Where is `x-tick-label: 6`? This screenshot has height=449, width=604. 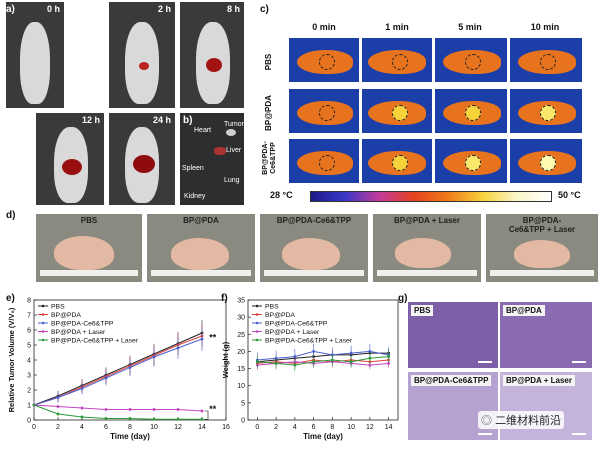 x-tick-label: 6 is located at coordinates (314, 427).